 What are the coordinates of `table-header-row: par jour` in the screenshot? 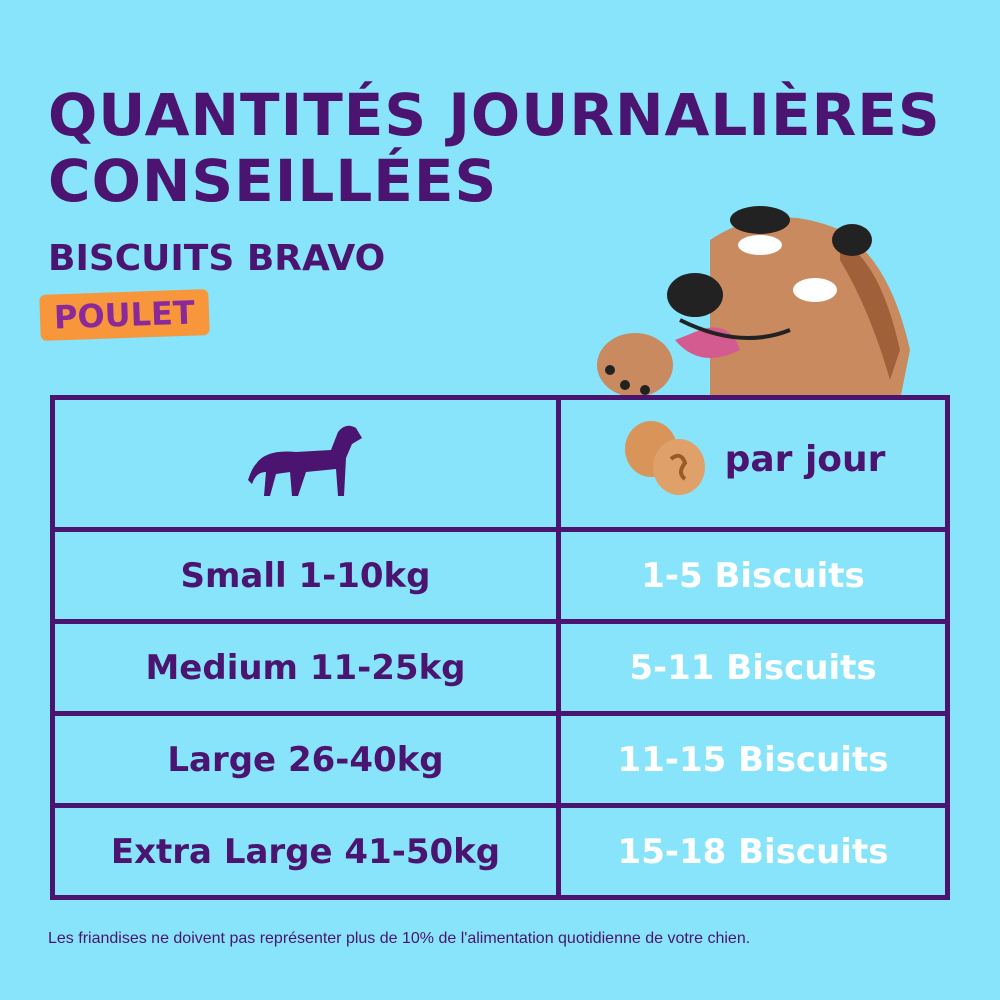 It's located at (500, 463).